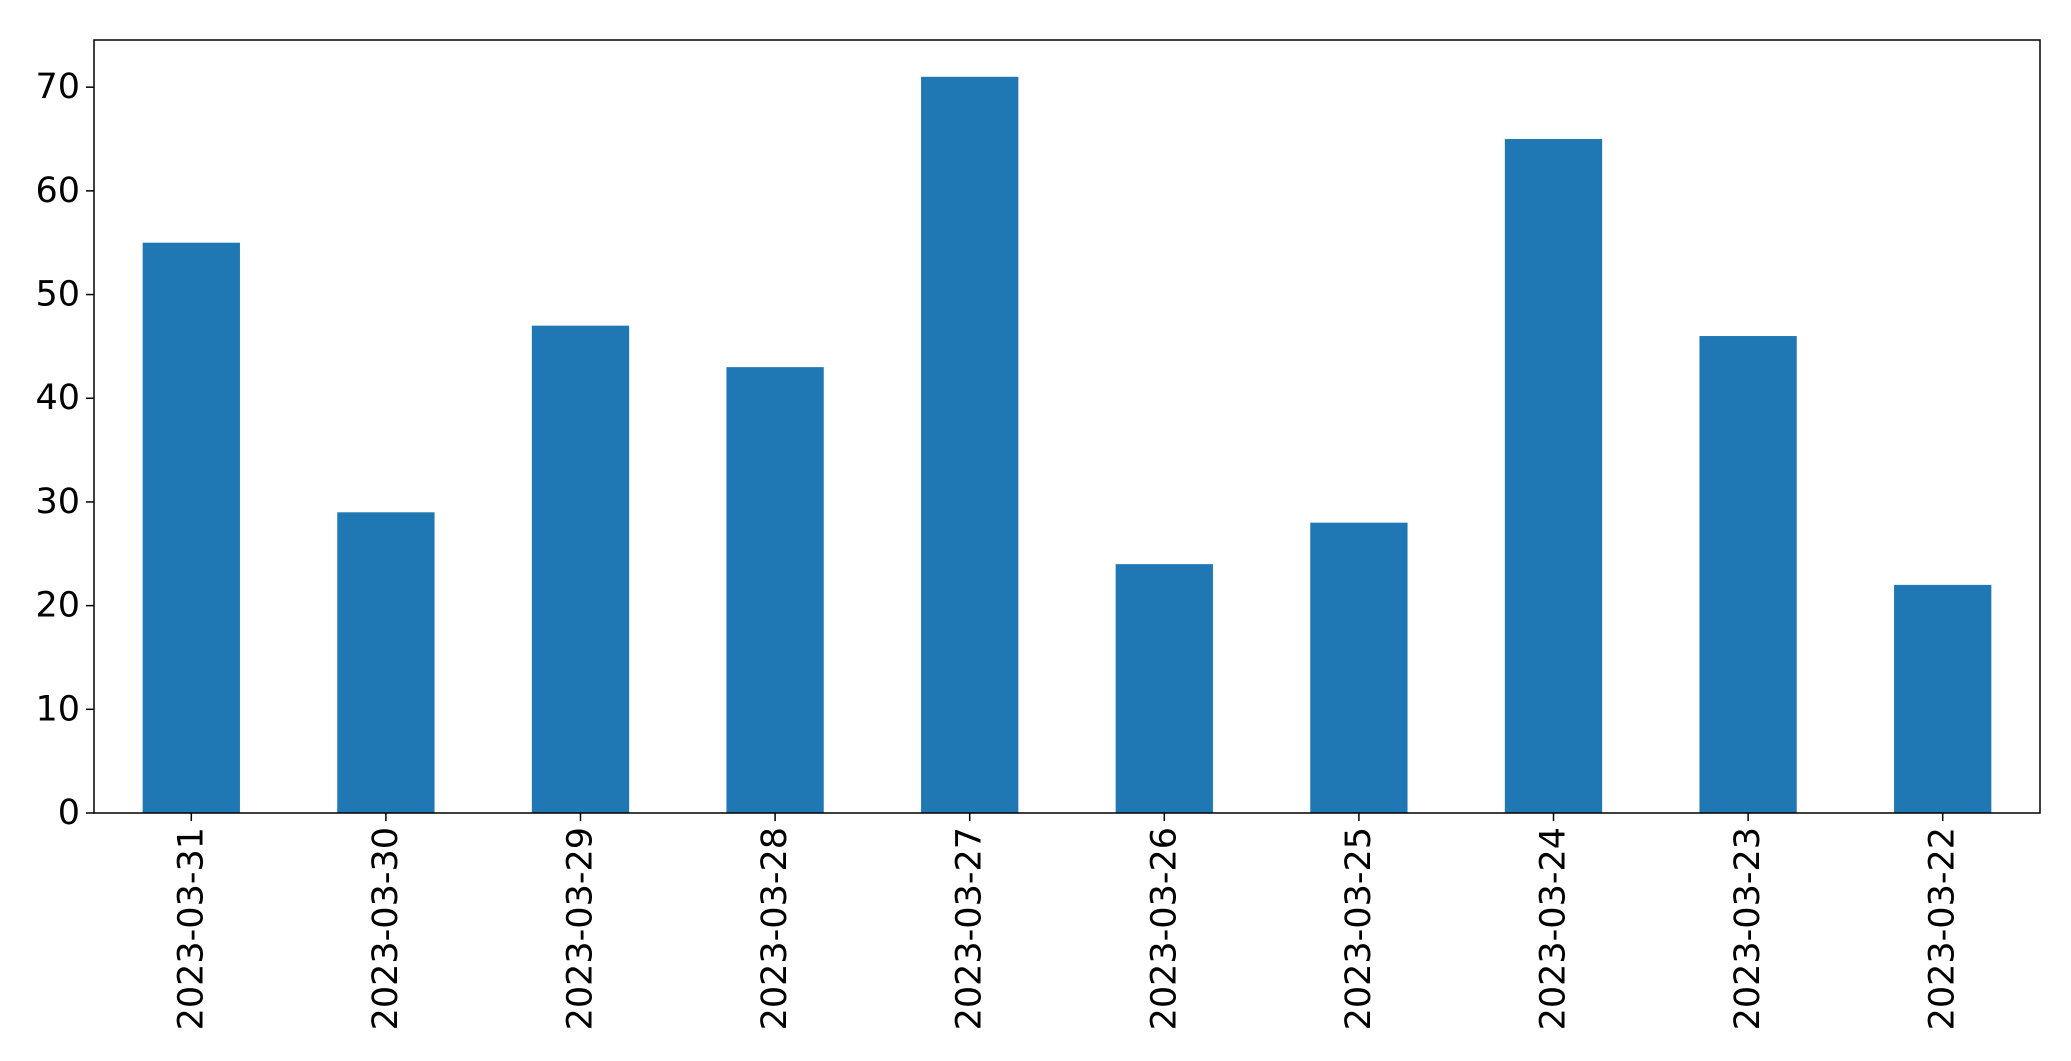 Image resolution: width=2071 pixels, height=1061 pixels. Describe the element at coordinates (57, 398) in the screenshot. I see `y-tick-label: 40` at that location.